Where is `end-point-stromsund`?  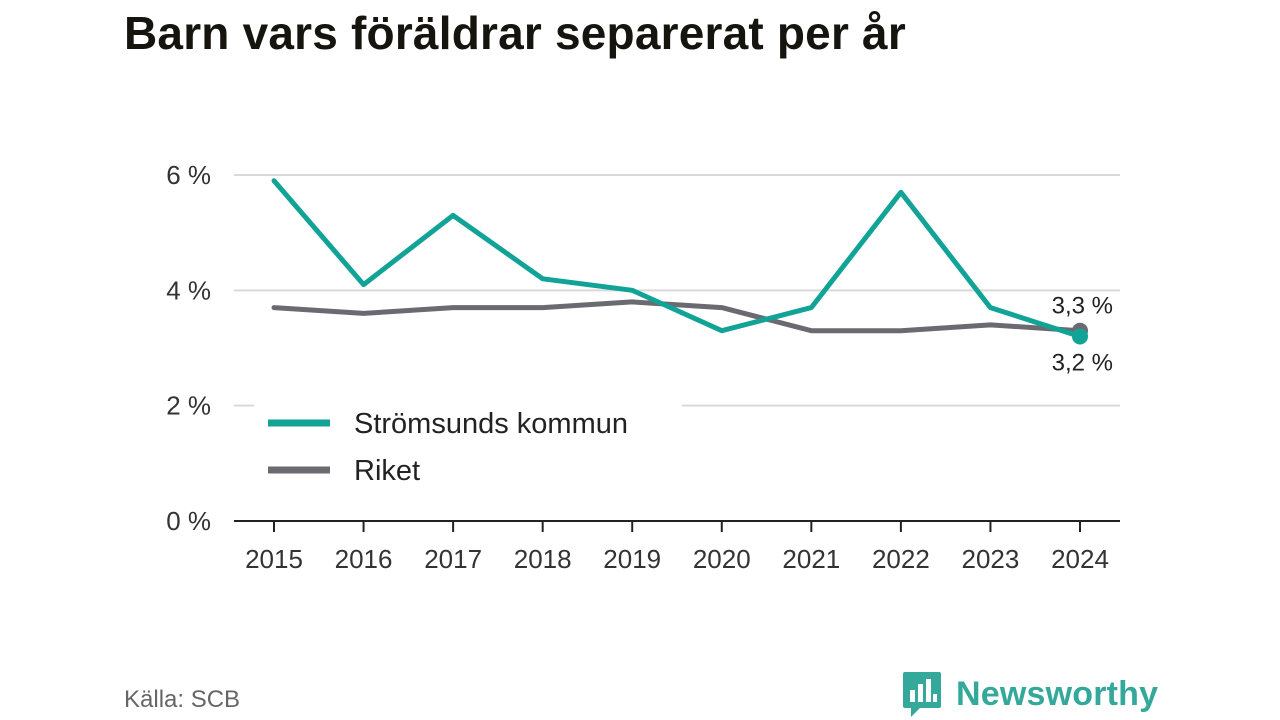
end-point-stromsund is located at coordinates (1080, 336).